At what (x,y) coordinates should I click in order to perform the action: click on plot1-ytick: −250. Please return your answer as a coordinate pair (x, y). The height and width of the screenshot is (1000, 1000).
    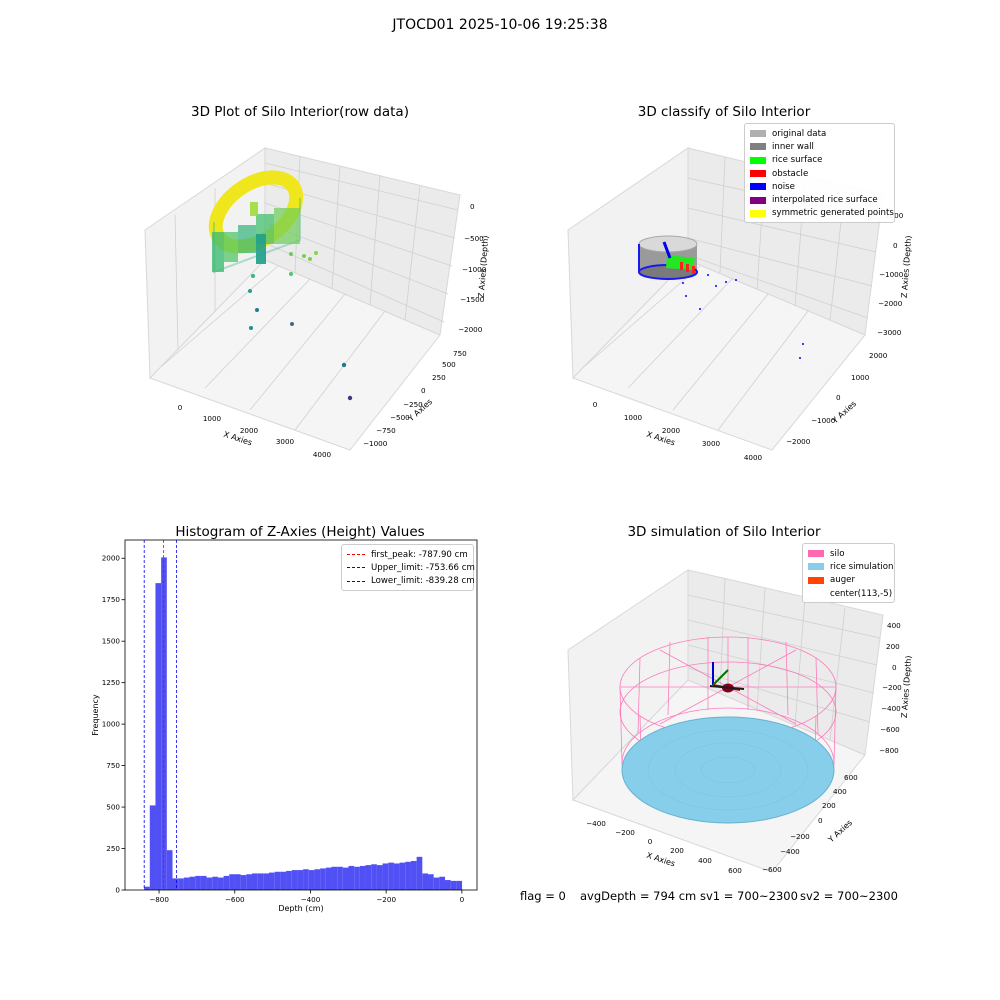
    Looking at the image, I should click on (413, 404).